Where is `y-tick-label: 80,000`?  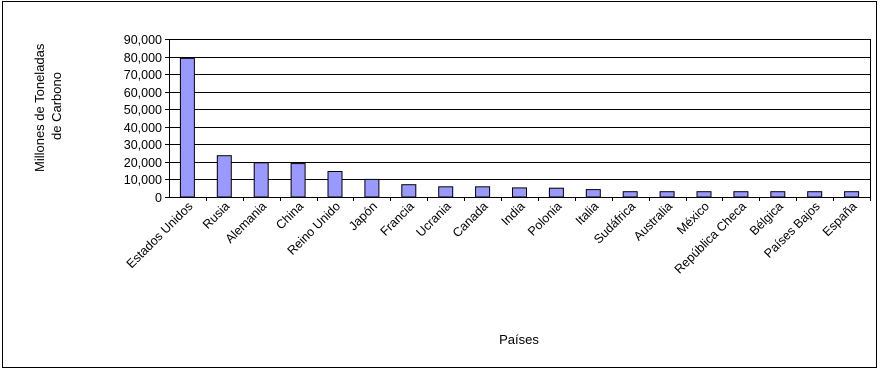 y-tick-label: 80,000 is located at coordinates (143, 58).